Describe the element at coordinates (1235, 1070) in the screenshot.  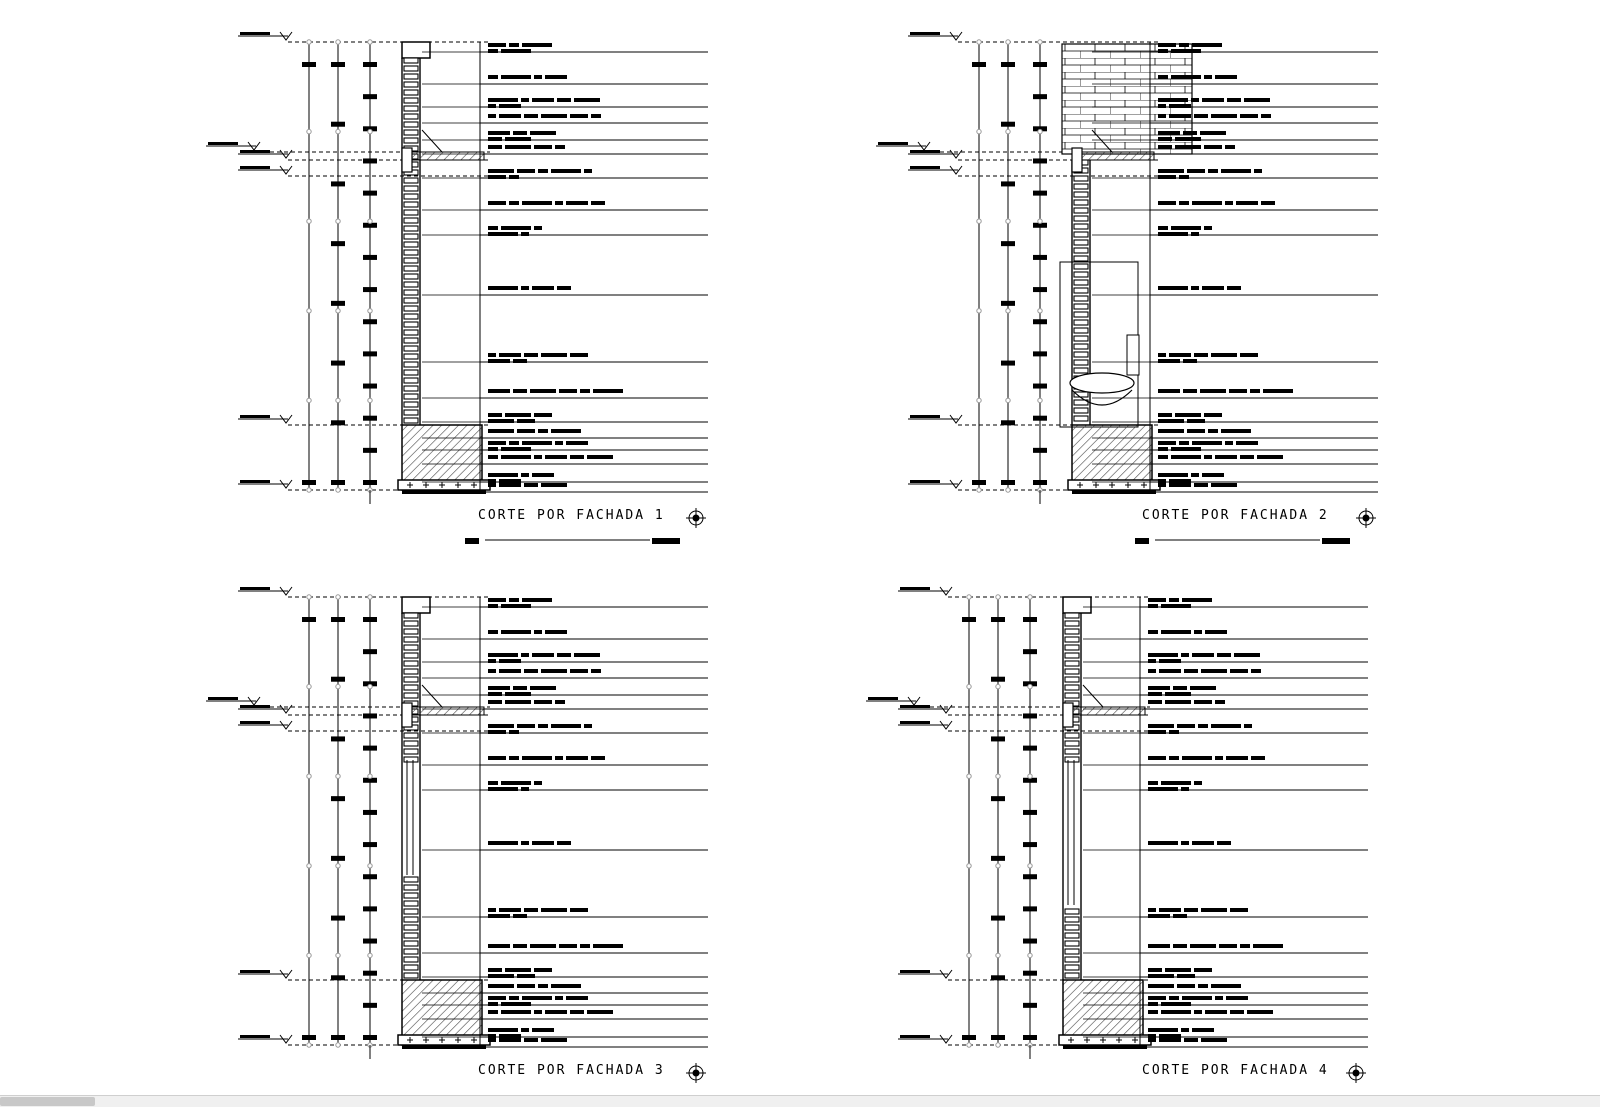
I see `section-title-4: CORTE POR FACHADA 4` at that location.